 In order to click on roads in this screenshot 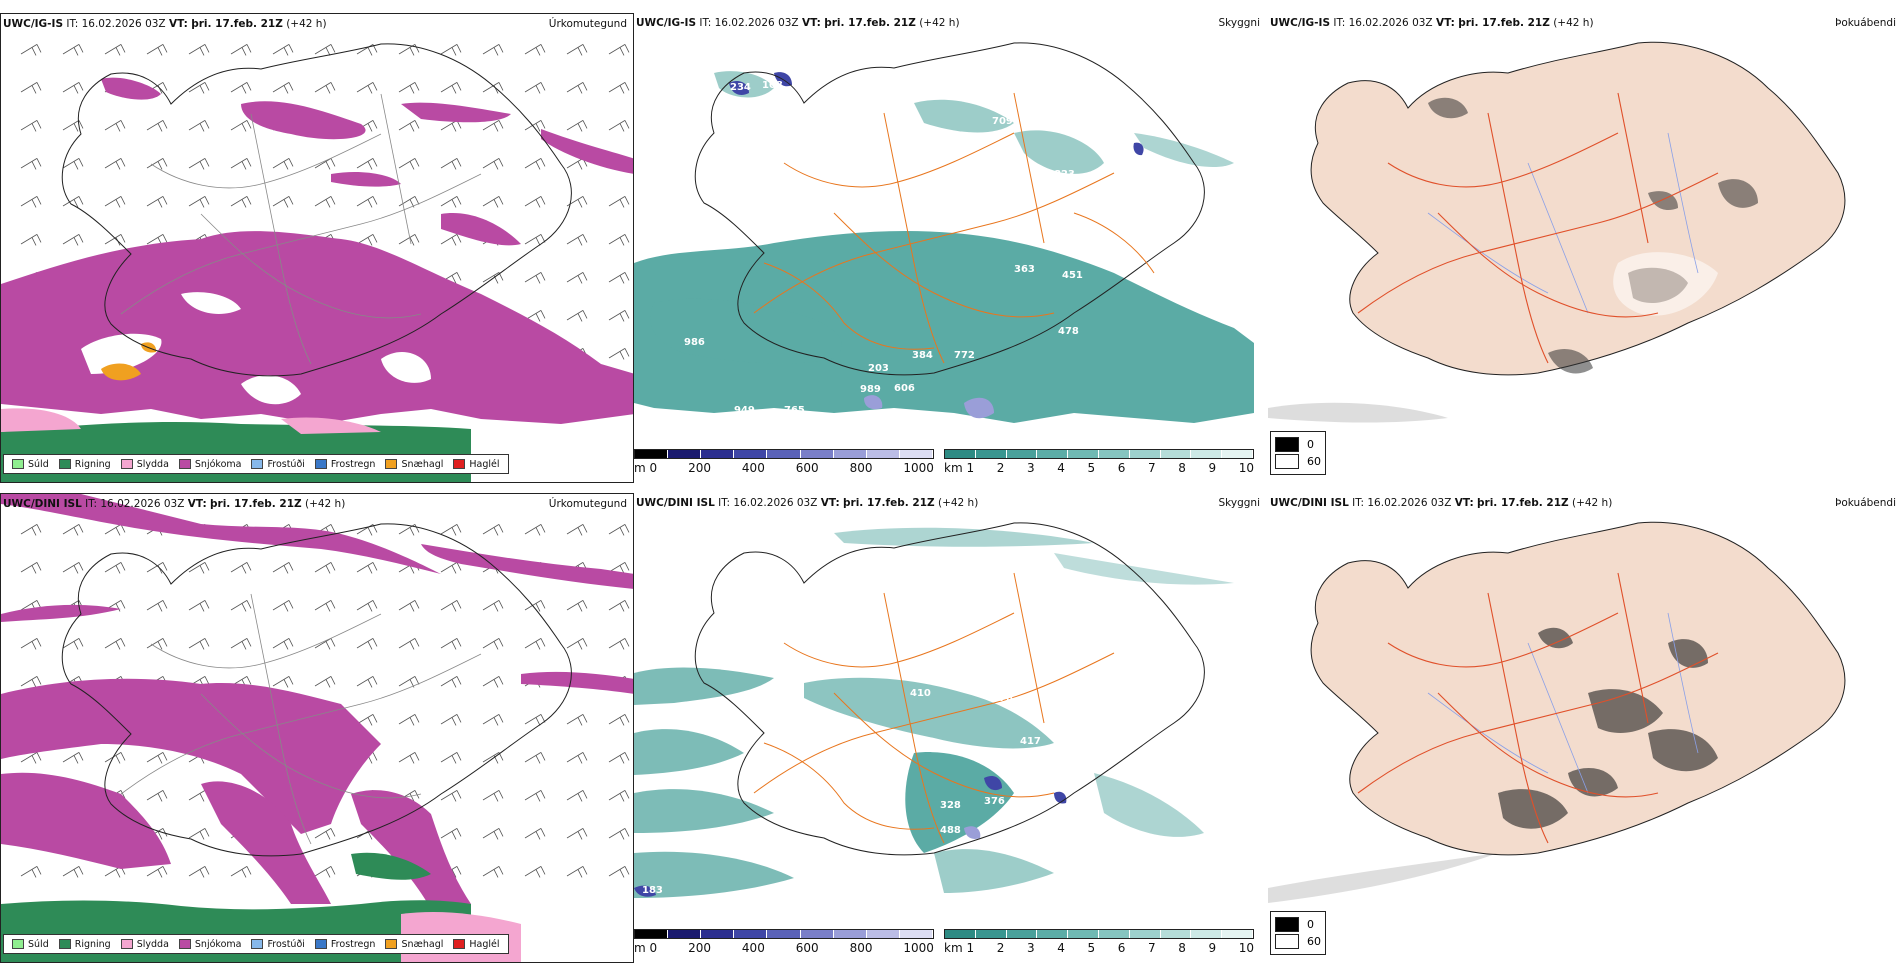, I will do `click(954, 228)`.